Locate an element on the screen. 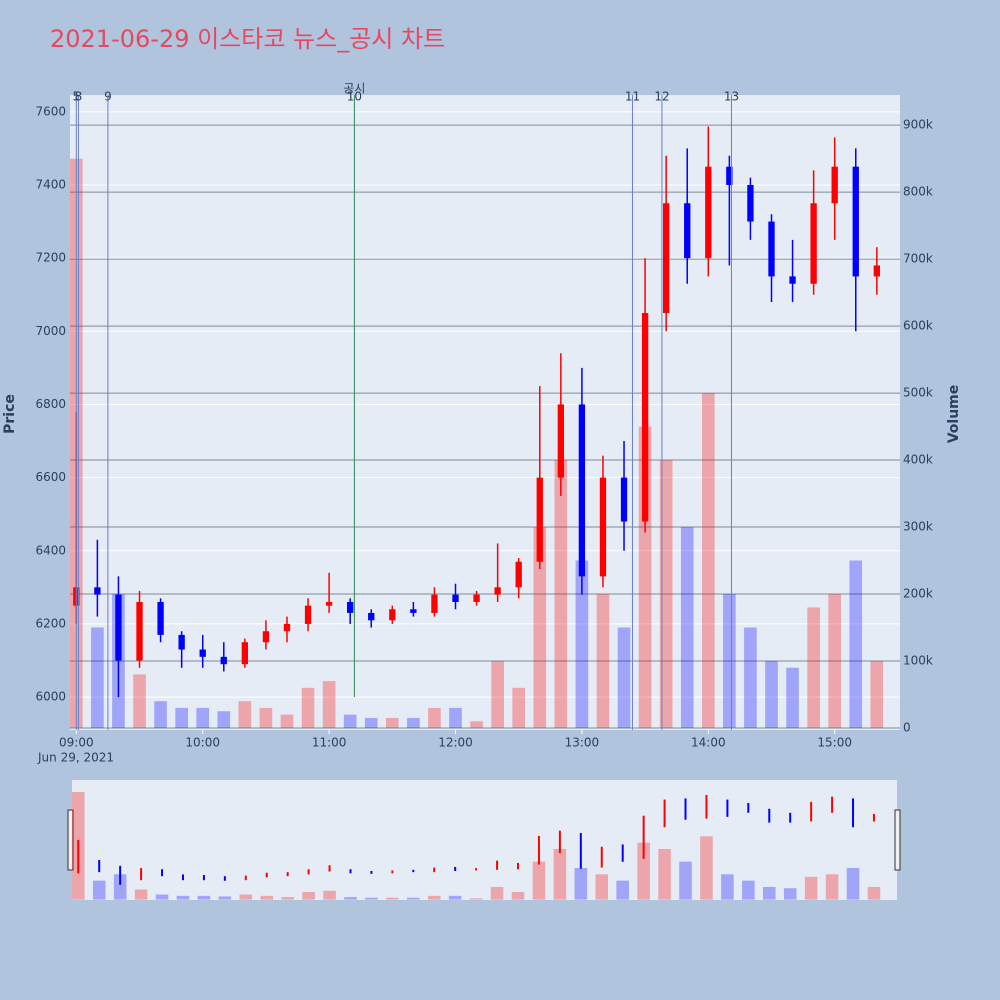 The image size is (1000, 1000). y2-tick-label: 0 is located at coordinates (907, 727).